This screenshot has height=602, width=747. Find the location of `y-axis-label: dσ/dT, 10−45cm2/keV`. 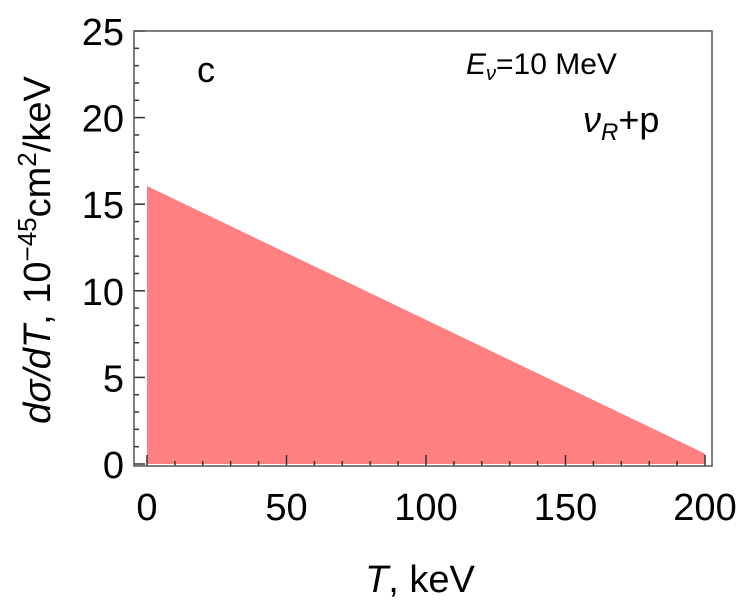

y-axis-label: dσ/dT, 10−45cm2/keV is located at coordinates (35, 250).